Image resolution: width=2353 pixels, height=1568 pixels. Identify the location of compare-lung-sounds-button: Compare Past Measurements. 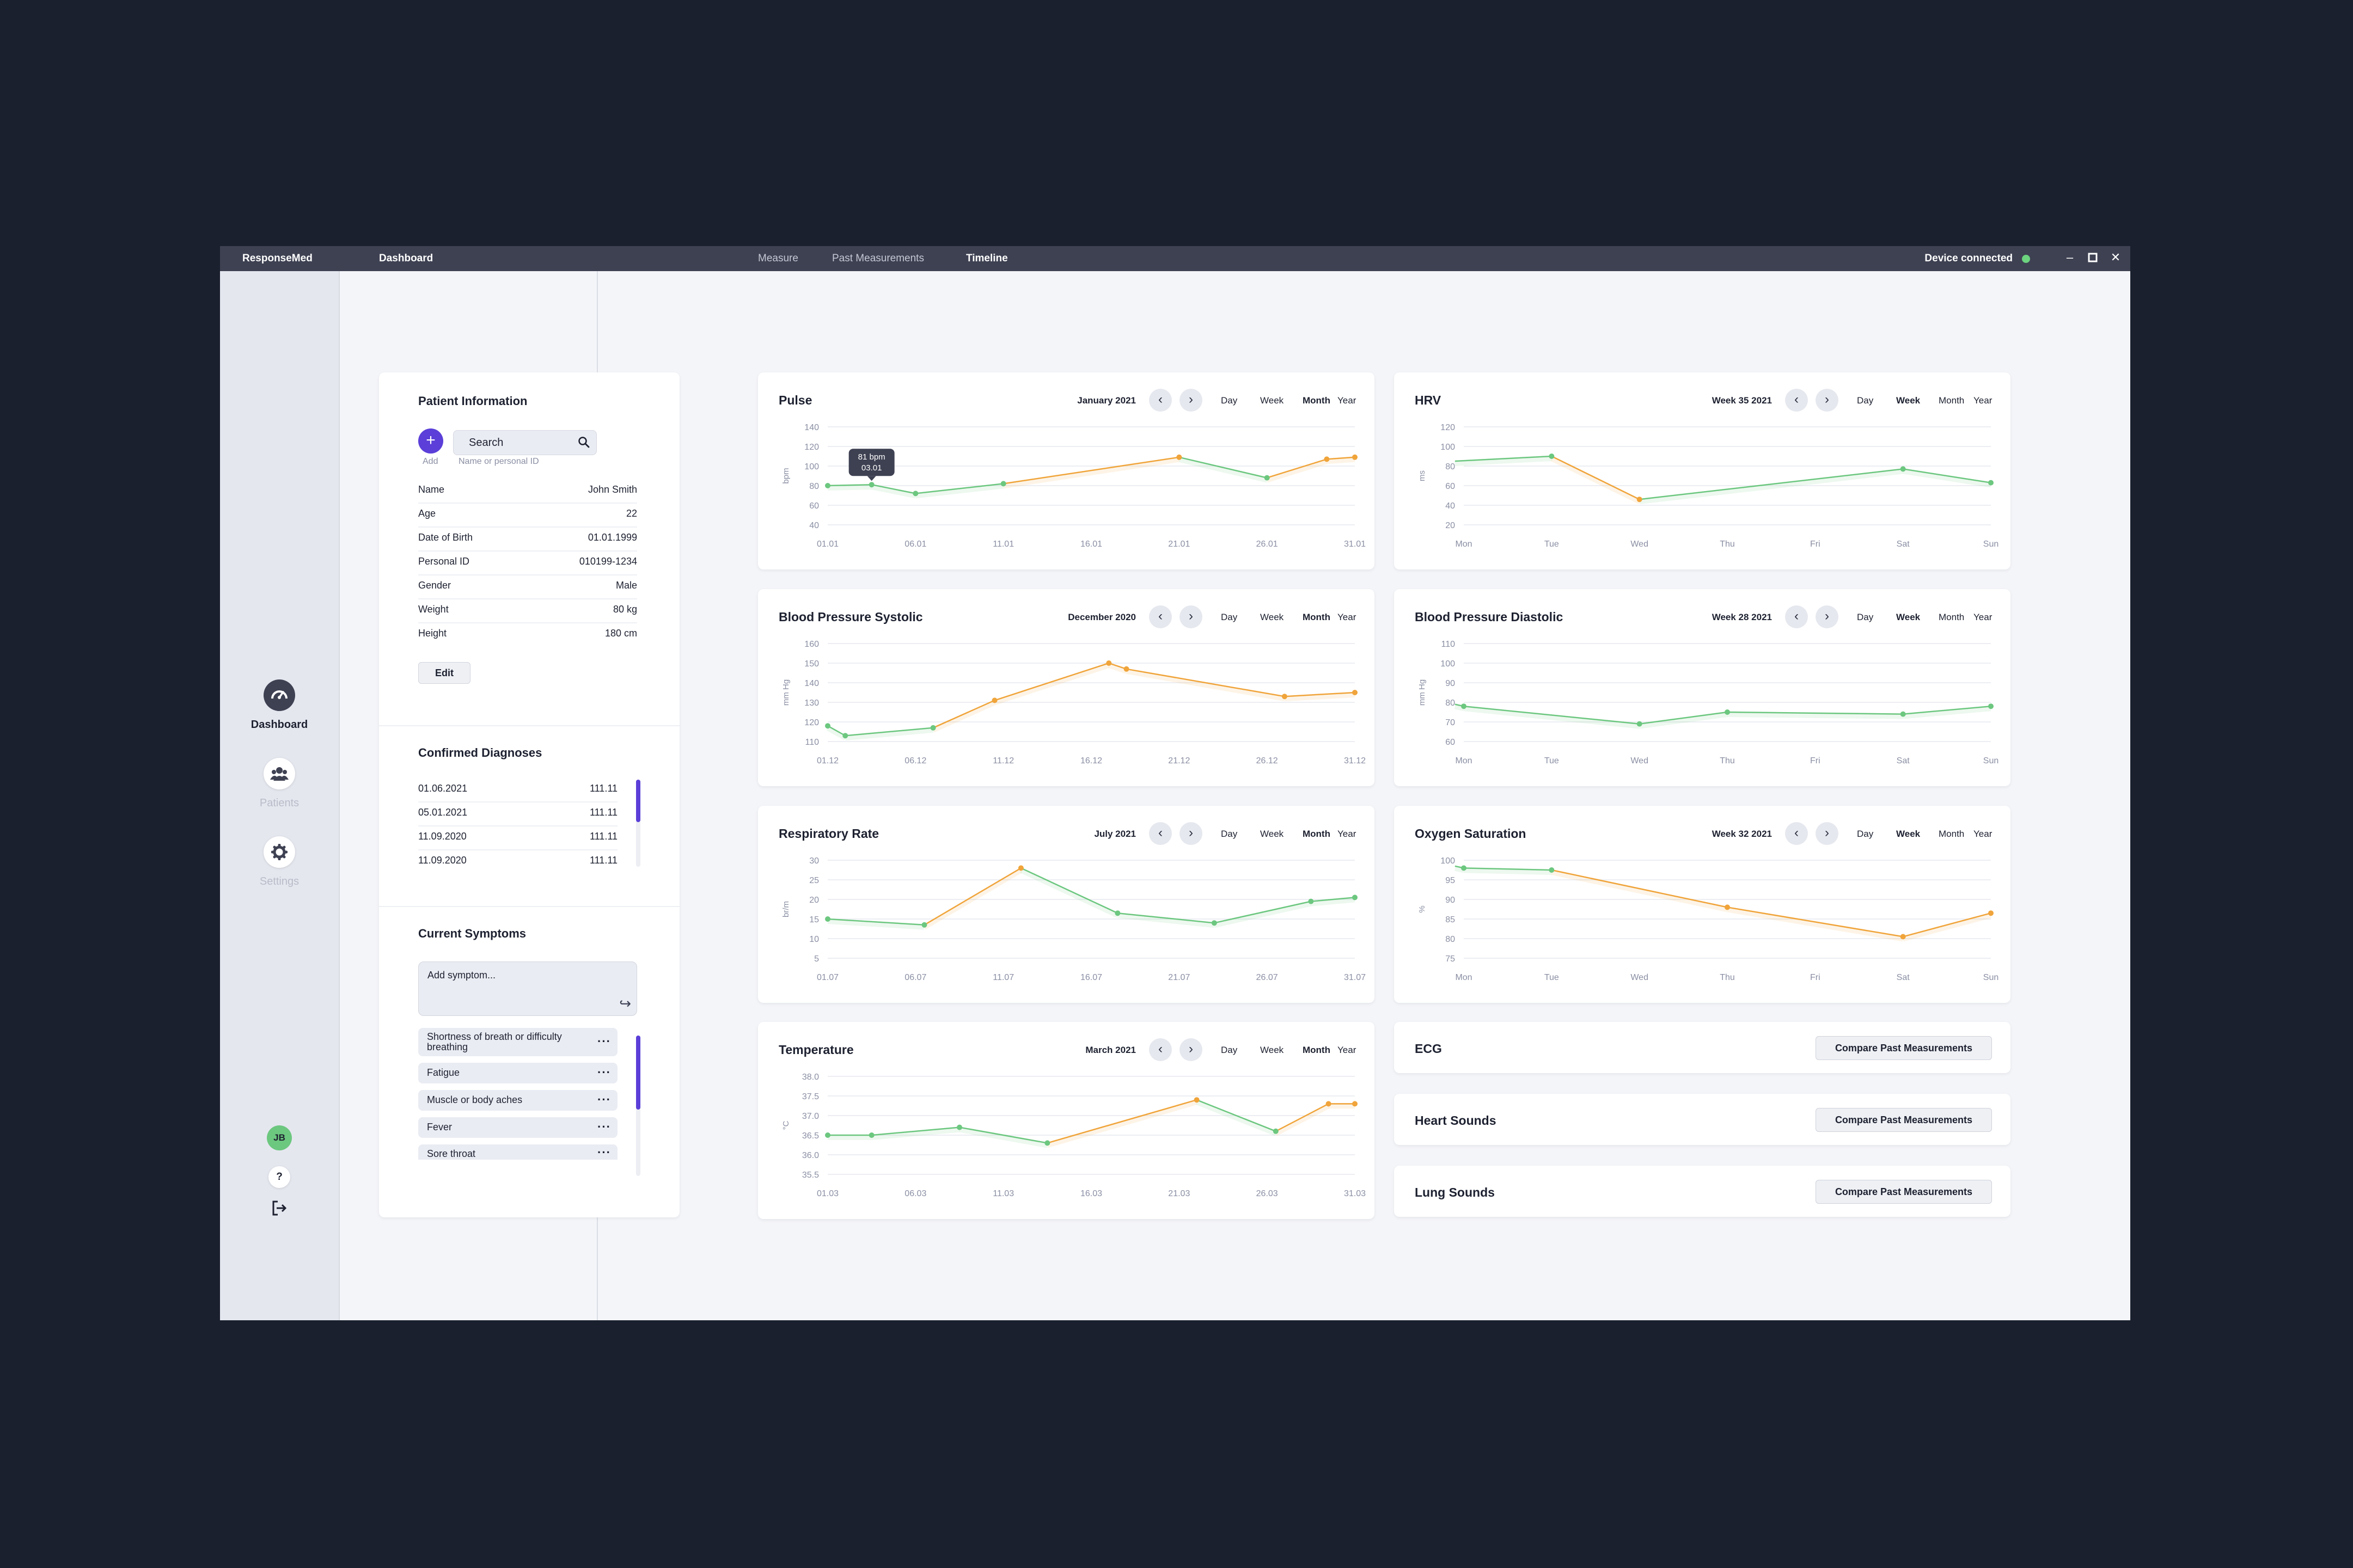
(1904, 1192).